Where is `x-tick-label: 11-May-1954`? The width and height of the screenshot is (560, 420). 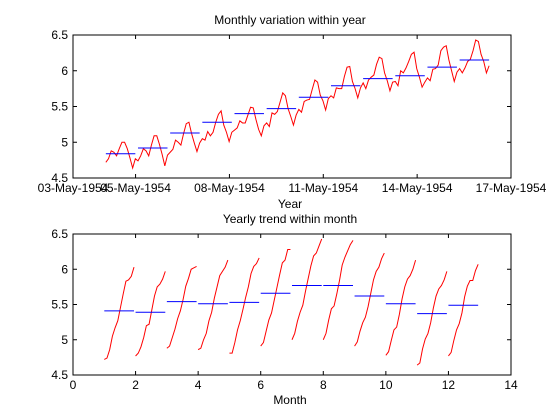
x-tick-label: 11-May-1954 is located at coordinates (323, 188).